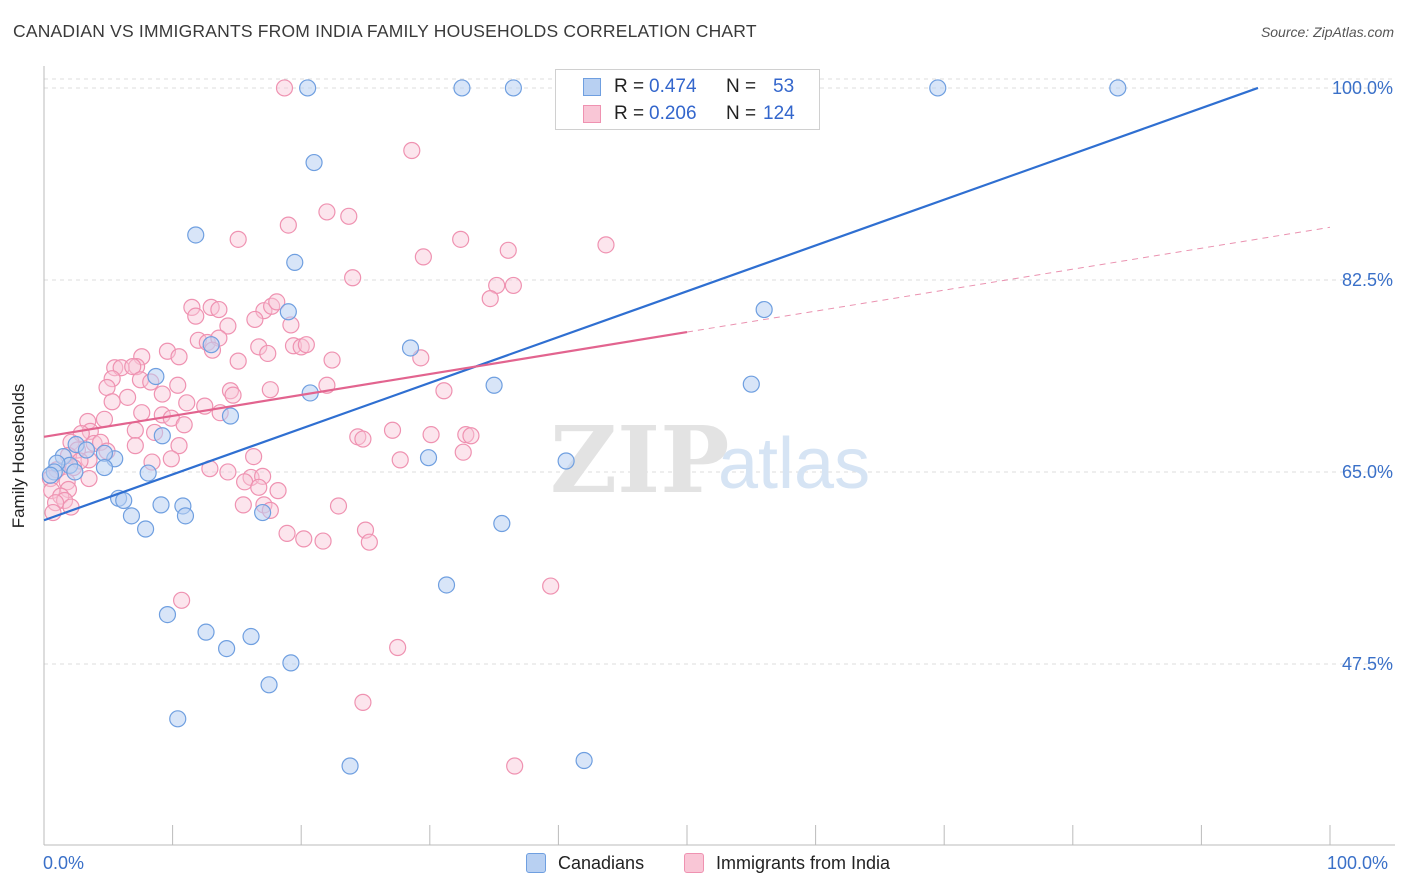 This screenshot has width=1406, height=892. I want to click on legend-r-label: R =, so click(629, 86).